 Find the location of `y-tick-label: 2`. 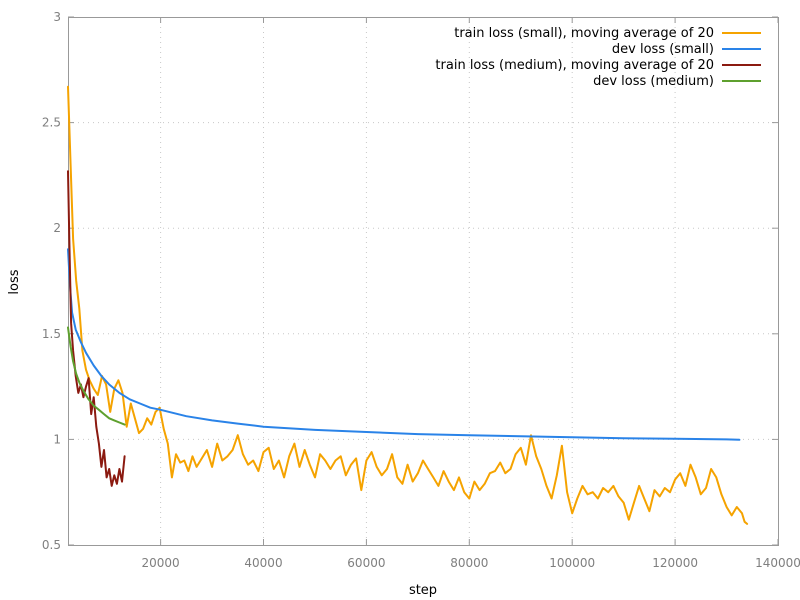

y-tick-label: 2 is located at coordinates (57, 228).